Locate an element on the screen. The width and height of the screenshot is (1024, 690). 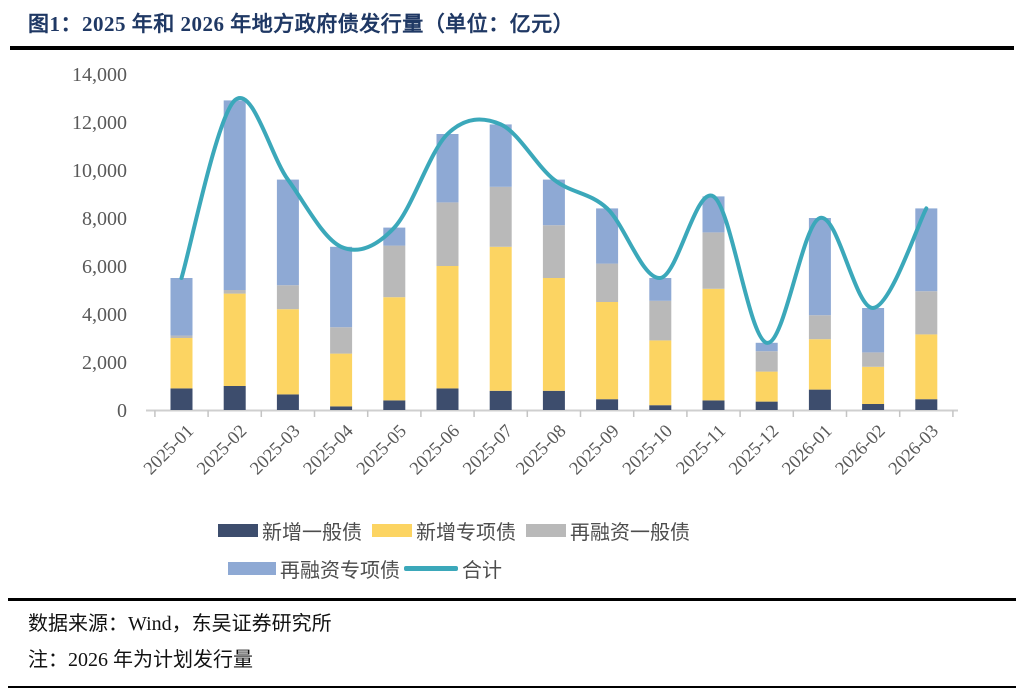
x-axis-tick-label: 2025-04 is located at coordinates (329, 450).